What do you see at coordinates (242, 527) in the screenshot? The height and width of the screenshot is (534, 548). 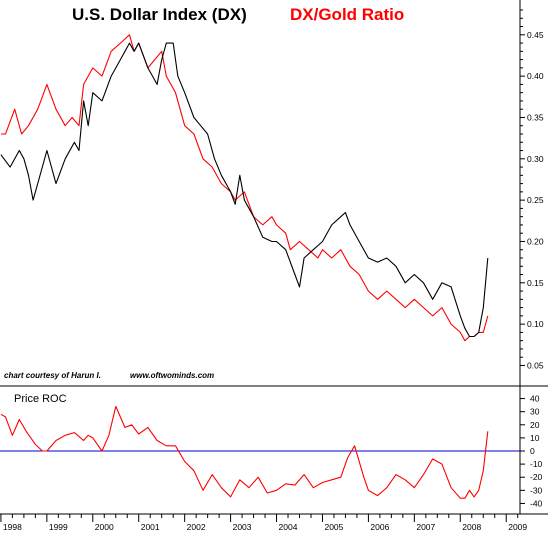 I see `x-tick-label: 2003` at bounding box center [242, 527].